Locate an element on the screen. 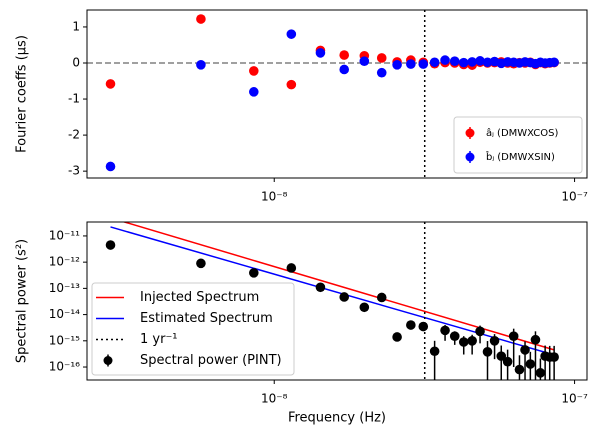 This screenshot has width=604, height=437. y-tick-label: 10⁻¹³ is located at coordinates (64, 288).